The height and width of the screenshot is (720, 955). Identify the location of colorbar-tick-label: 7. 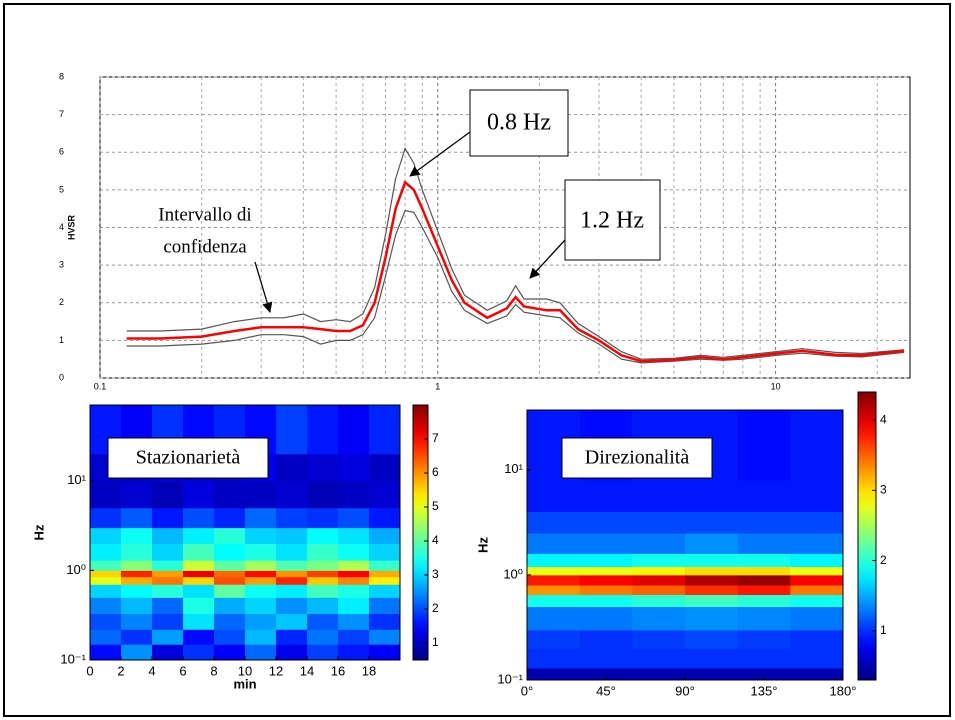
(435, 438).